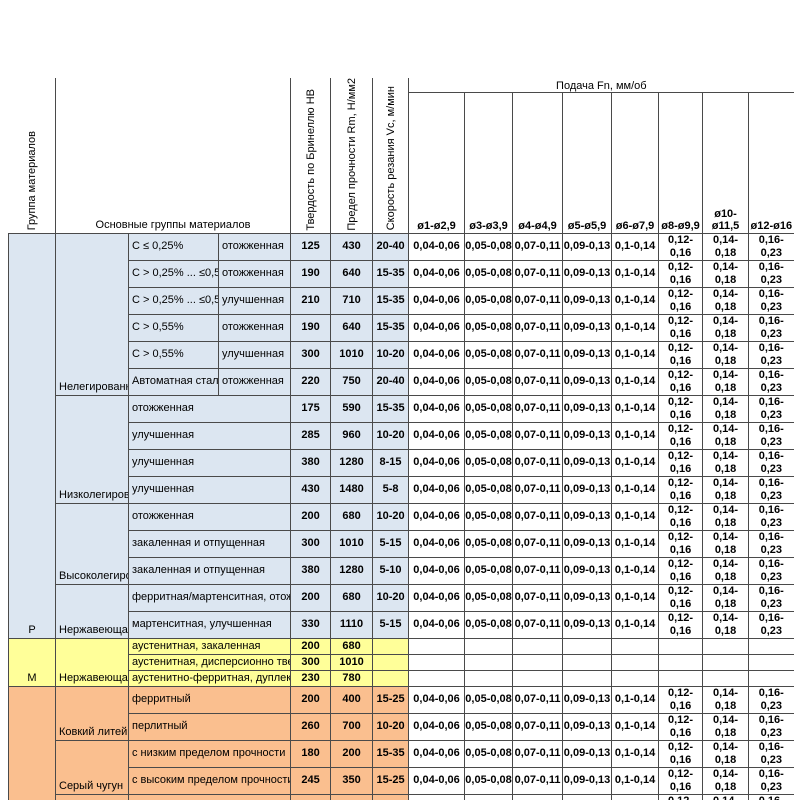 This screenshot has height=800, width=800. Describe the element at coordinates (352, 435) in the screenshot. I see `strength-cell: 960` at that location.